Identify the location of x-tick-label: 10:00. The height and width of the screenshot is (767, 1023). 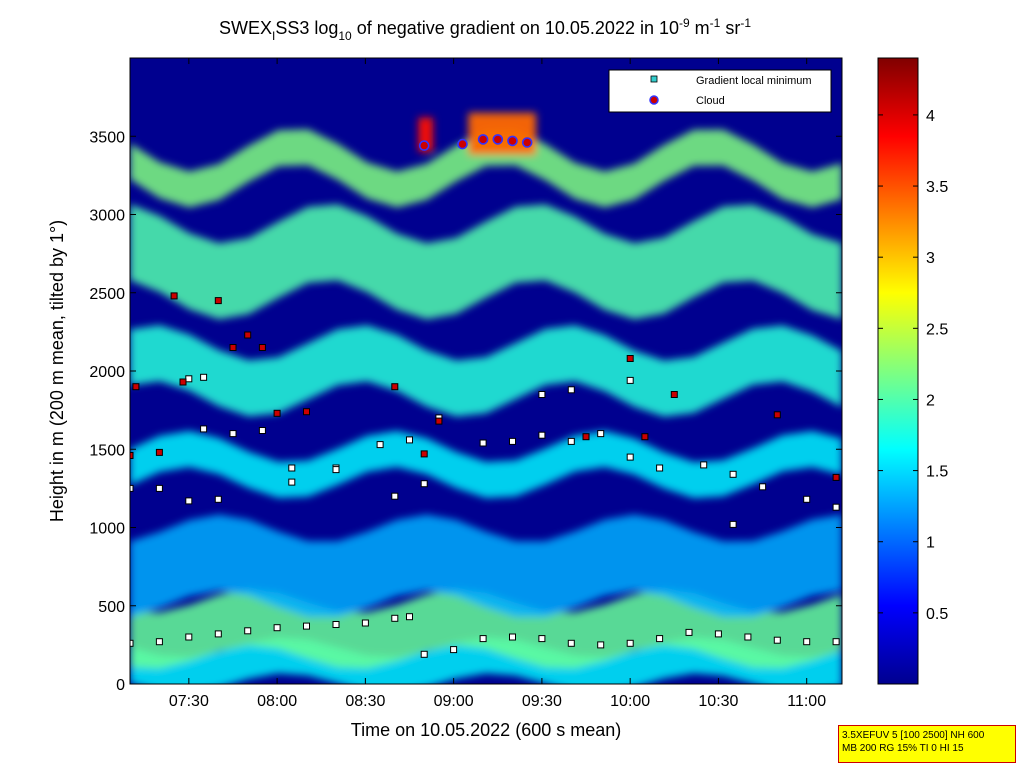
(630, 701).